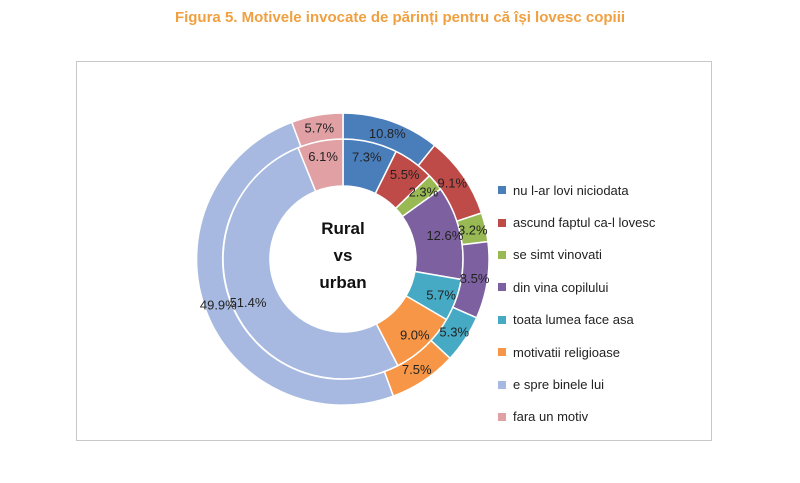 The image size is (800, 483). What do you see at coordinates (342, 282) in the screenshot?
I see `center-label-line3: urban` at bounding box center [342, 282].